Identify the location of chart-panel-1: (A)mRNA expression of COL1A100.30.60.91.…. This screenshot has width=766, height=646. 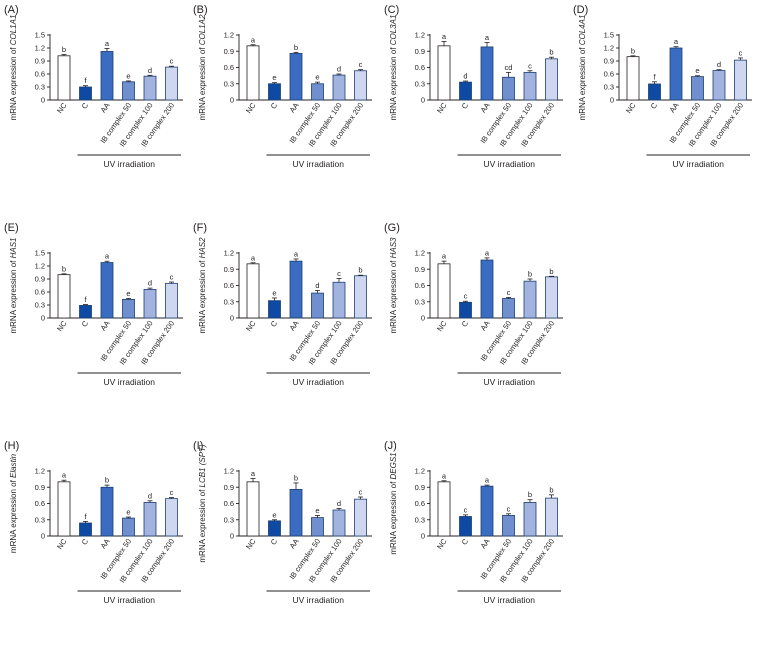
(93, 86).